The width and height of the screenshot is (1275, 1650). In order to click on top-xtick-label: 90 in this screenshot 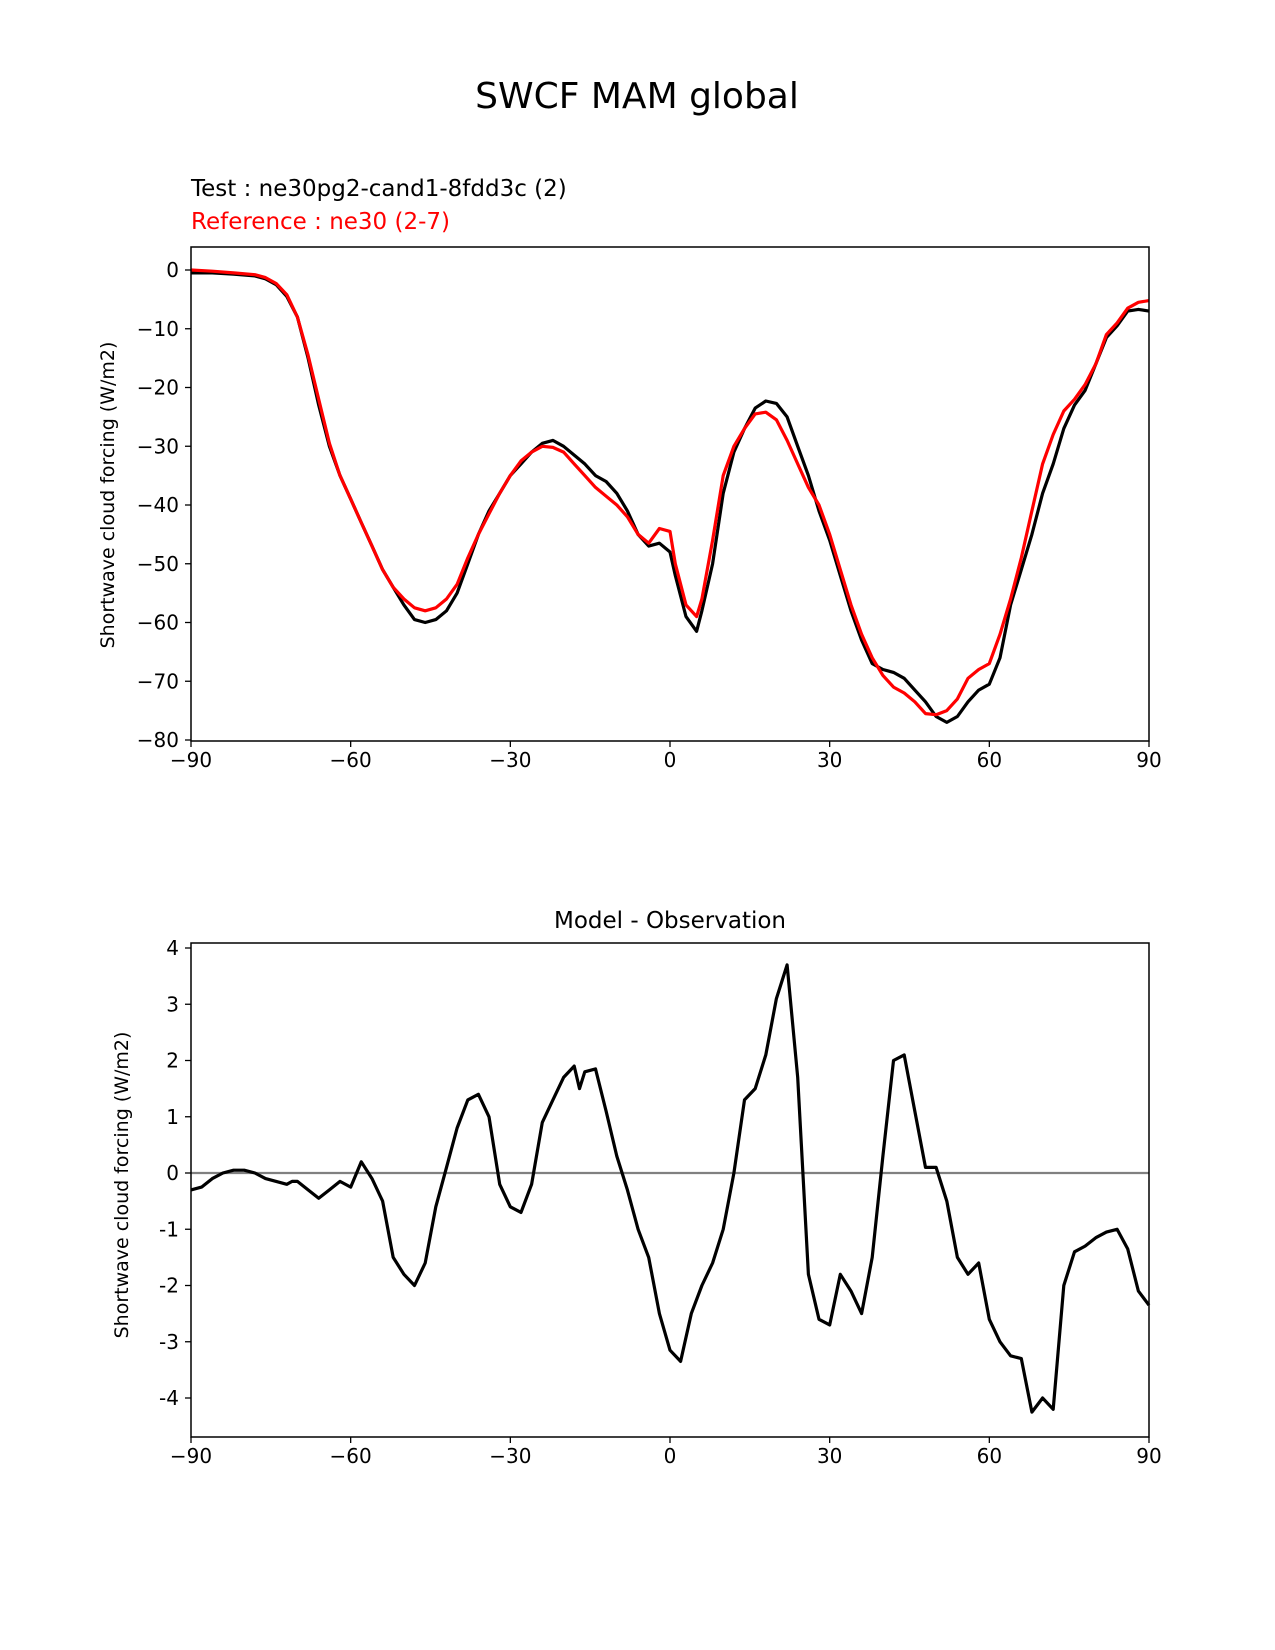, I will do `click(1148, 760)`.